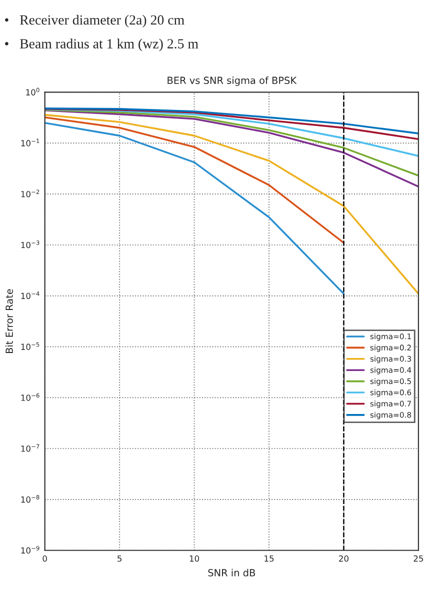 This screenshot has height=595, width=427. What do you see at coordinates (30, 550) in the screenshot?
I see `y-tick-label: 10$^{−9}$` at bounding box center [30, 550].